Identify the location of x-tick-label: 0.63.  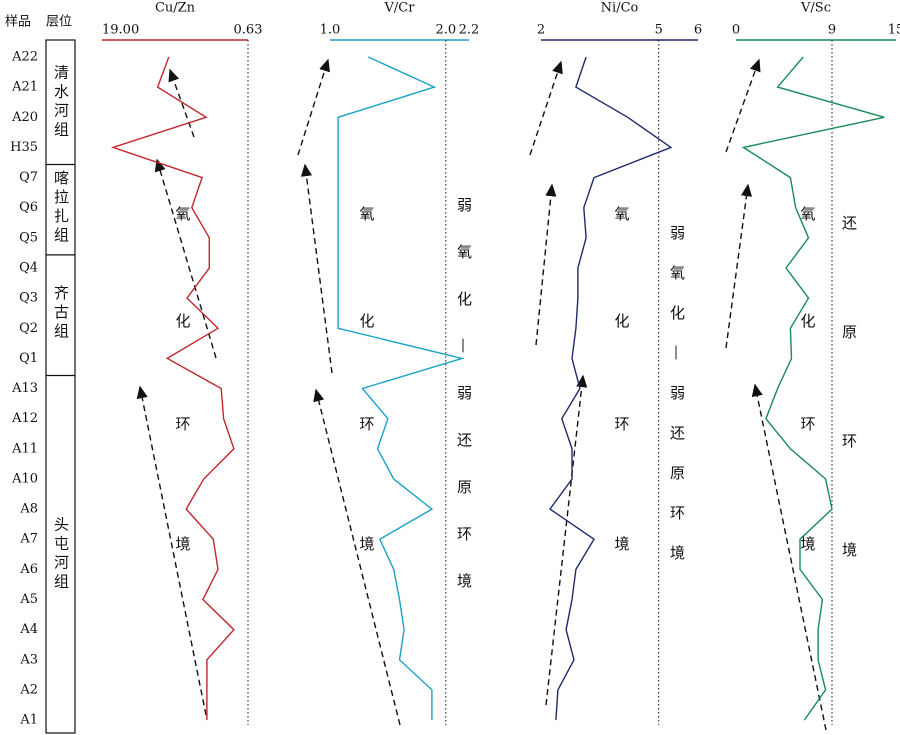
(248, 30).